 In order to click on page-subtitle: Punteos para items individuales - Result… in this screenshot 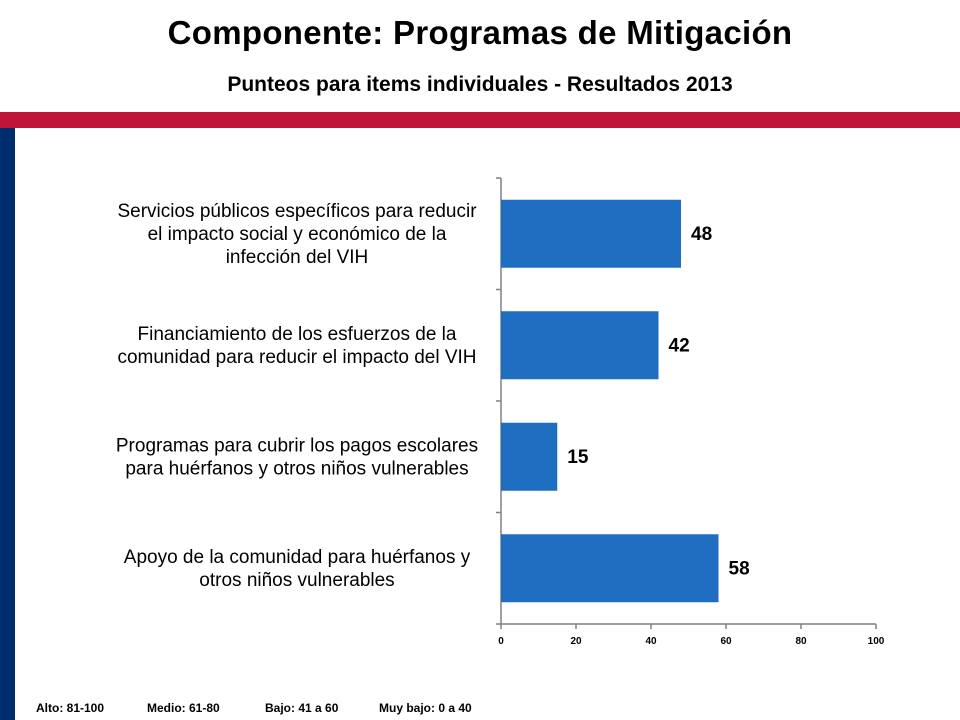, I will do `click(480, 84)`.